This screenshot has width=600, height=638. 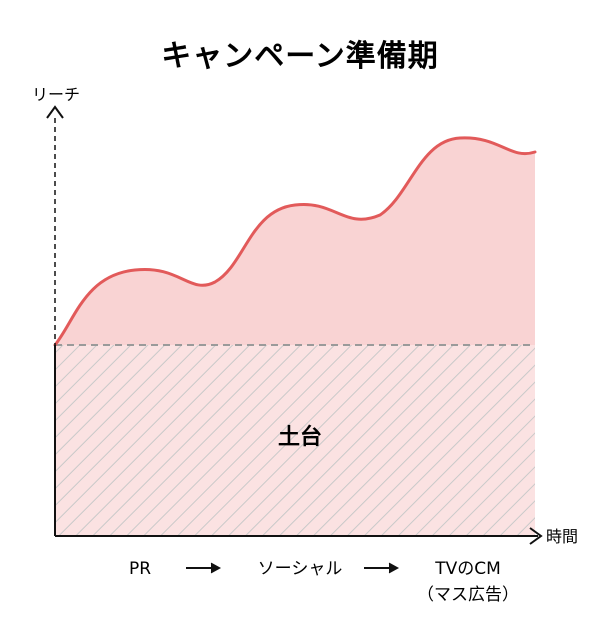 What do you see at coordinates (536, 536) in the screenshot?
I see `x-axis-arrowhead-icon` at bounding box center [536, 536].